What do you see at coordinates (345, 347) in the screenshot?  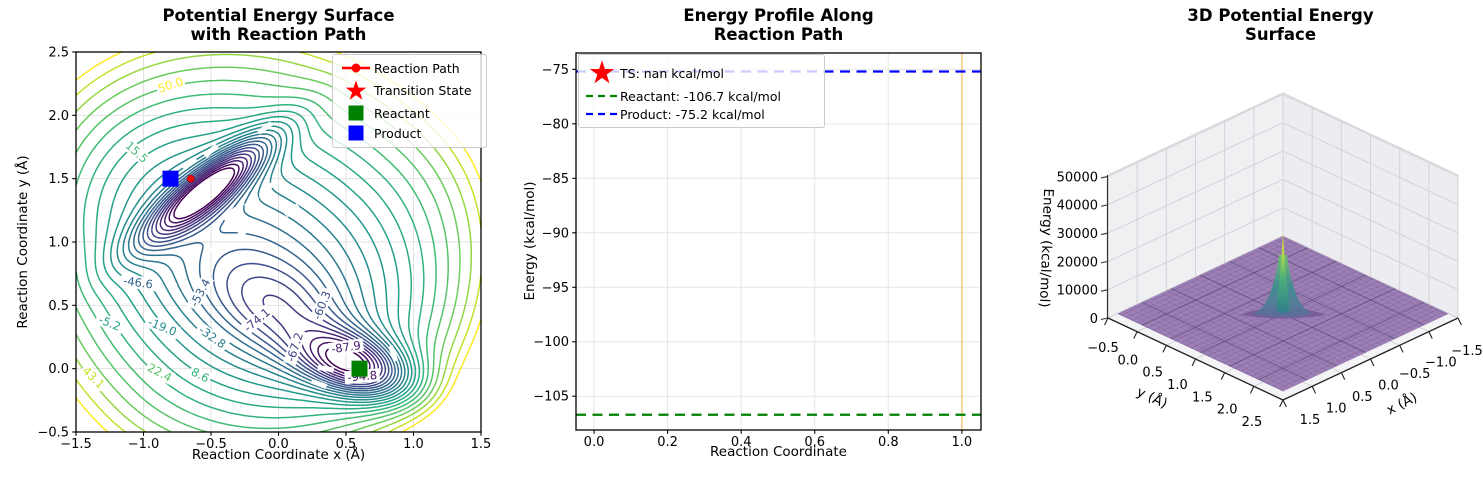 I see `svg-text: -87.9` at bounding box center [345, 347].